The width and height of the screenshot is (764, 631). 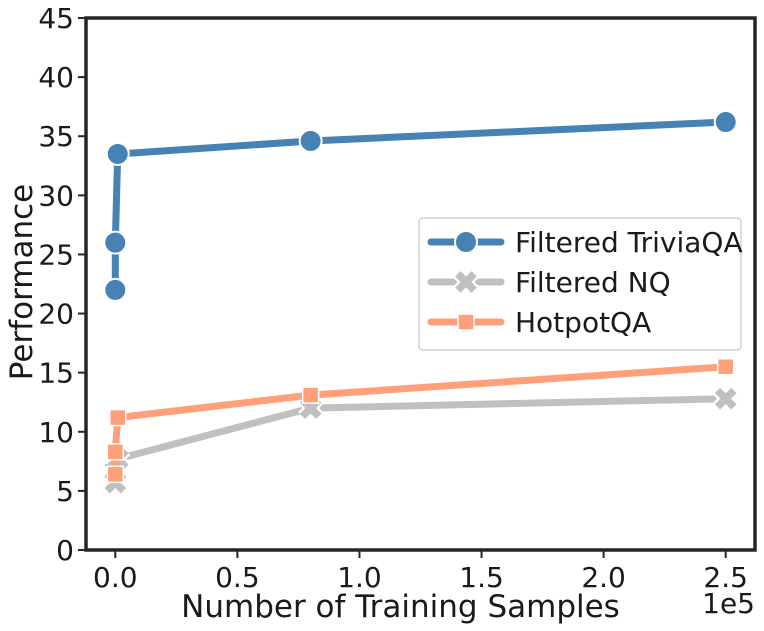 I want to click on legend-item: Filtered NQ, so click(x=549, y=282).